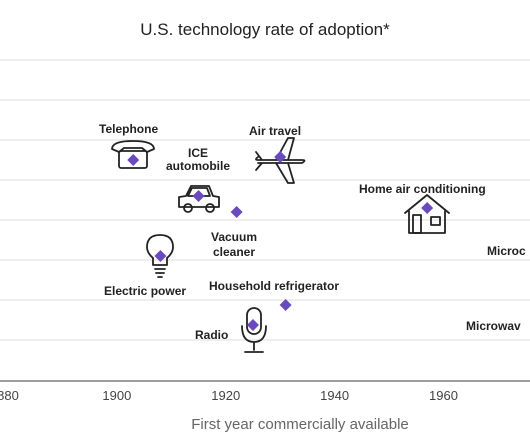 This screenshot has width=530, height=442. I want to click on car-icon, so click(199, 199).